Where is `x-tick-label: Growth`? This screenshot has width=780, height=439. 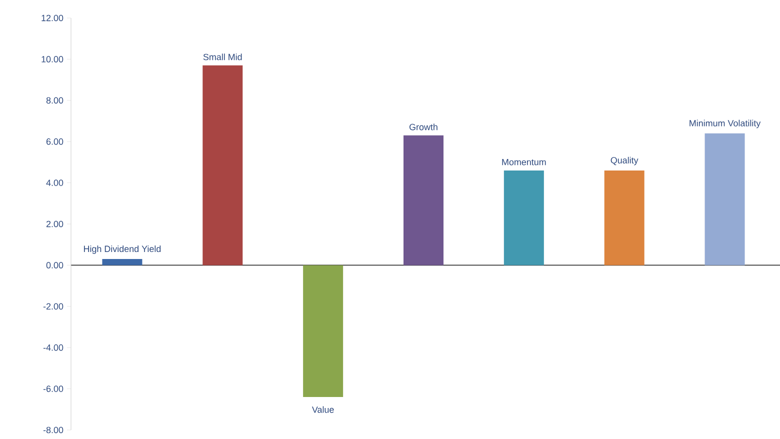
x-tick-label: Growth is located at coordinates (423, 127).